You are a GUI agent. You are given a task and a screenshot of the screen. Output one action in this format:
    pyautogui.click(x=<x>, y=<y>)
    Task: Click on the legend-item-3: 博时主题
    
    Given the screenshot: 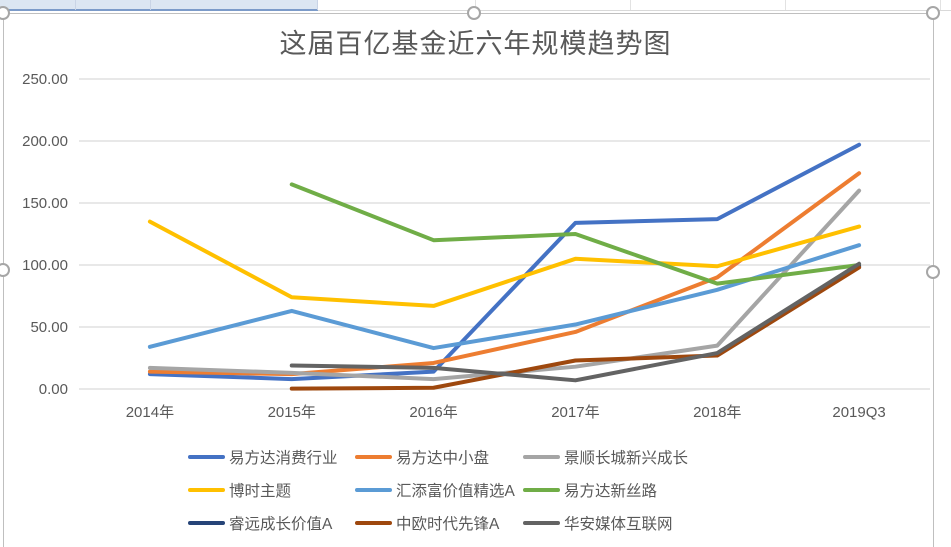 What is the action you would take?
    pyautogui.click(x=271, y=489)
    